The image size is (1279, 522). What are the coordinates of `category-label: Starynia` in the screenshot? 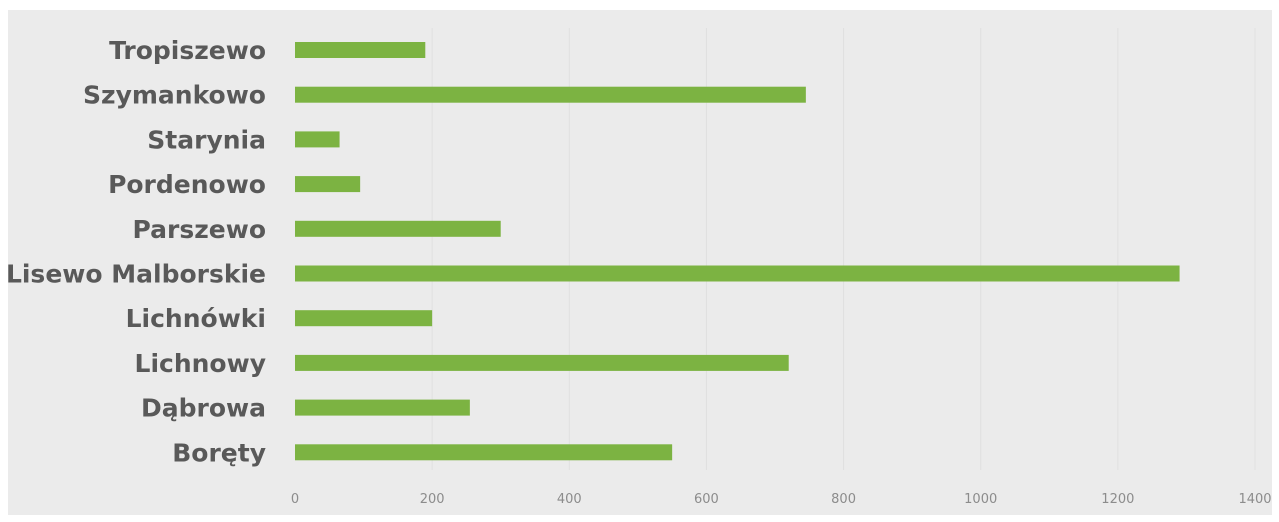 It's located at (206, 139).